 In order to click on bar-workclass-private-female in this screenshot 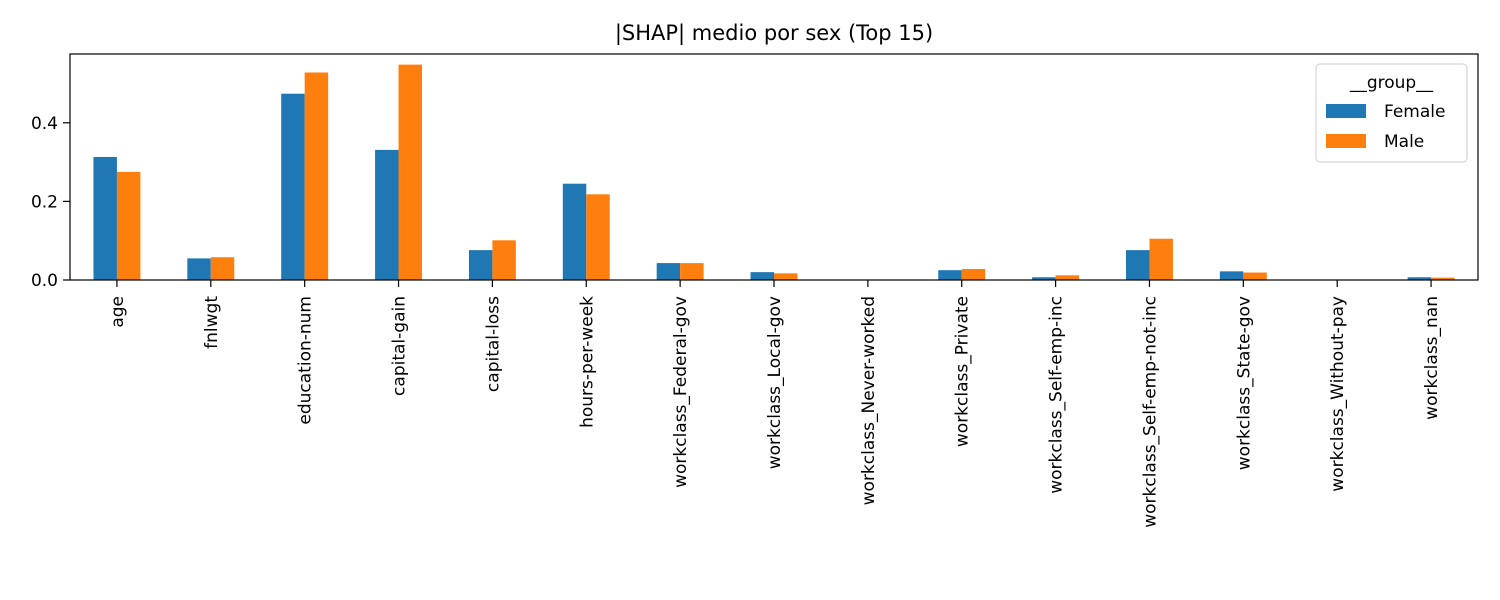, I will do `click(950, 275)`.